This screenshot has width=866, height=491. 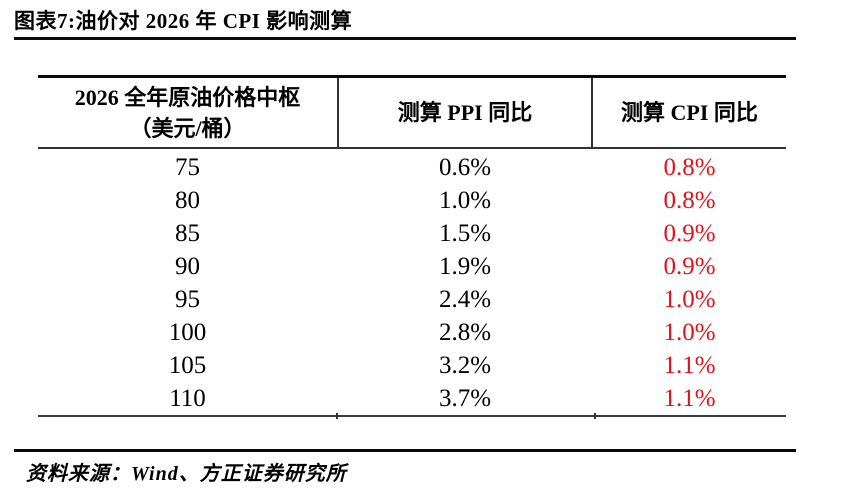 I want to click on oil-price-cell: 75, so click(x=187, y=167).